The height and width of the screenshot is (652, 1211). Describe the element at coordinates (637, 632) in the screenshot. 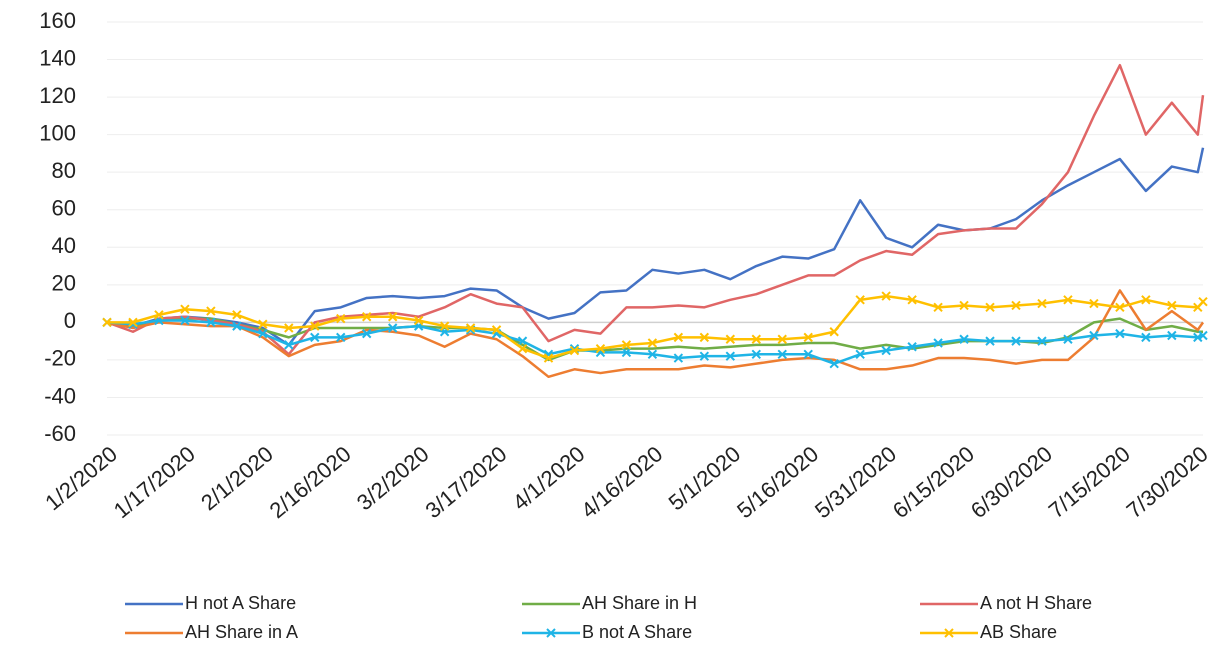

I see `legend-label: B not A Share` at that location.